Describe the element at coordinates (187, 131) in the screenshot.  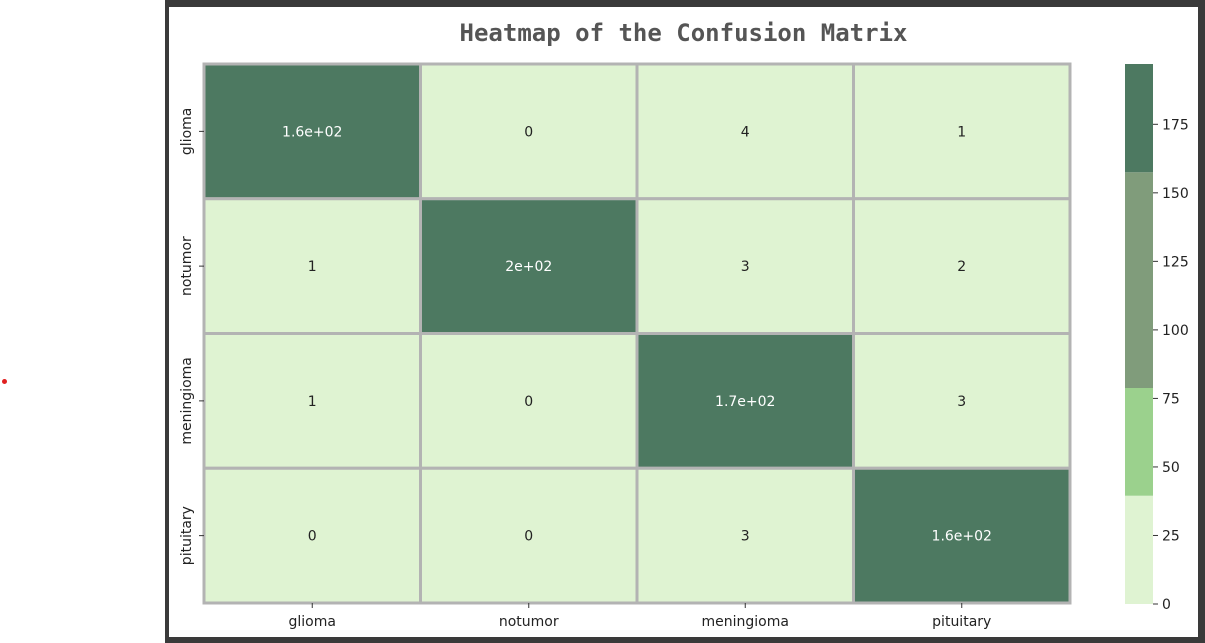
I see `y-tick-label: glioma` at that location.